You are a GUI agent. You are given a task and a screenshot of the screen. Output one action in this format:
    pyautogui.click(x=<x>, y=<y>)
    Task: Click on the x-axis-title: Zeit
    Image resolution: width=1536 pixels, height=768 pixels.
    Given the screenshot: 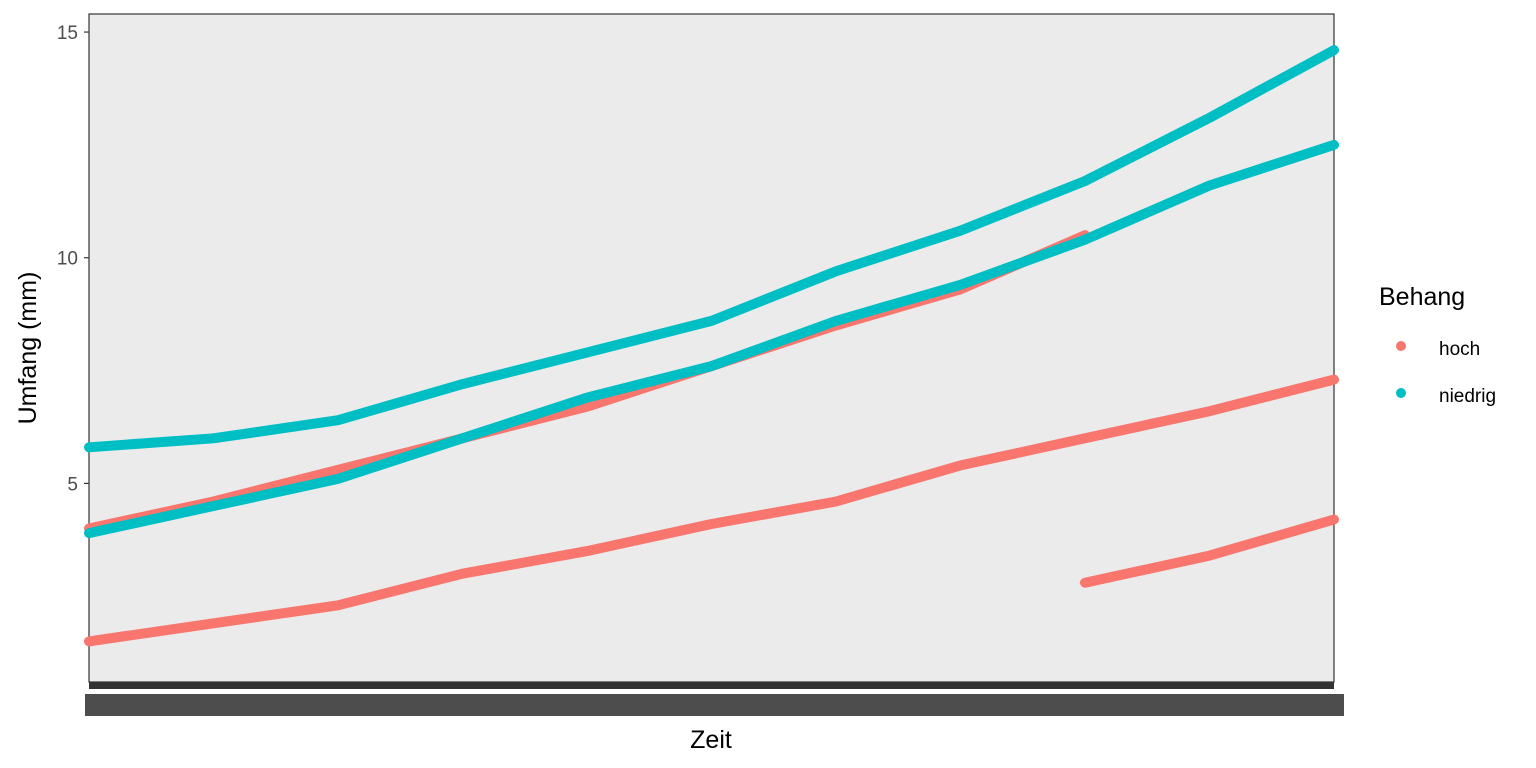 What is the action you would take?
    pyautogui.click(x=711, y=740)
    